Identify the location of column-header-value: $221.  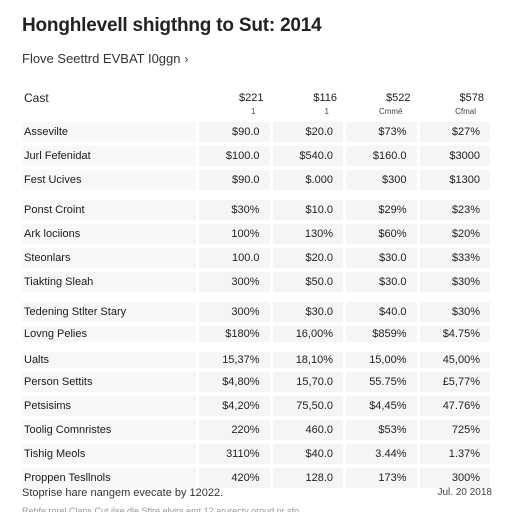
(251, 98).